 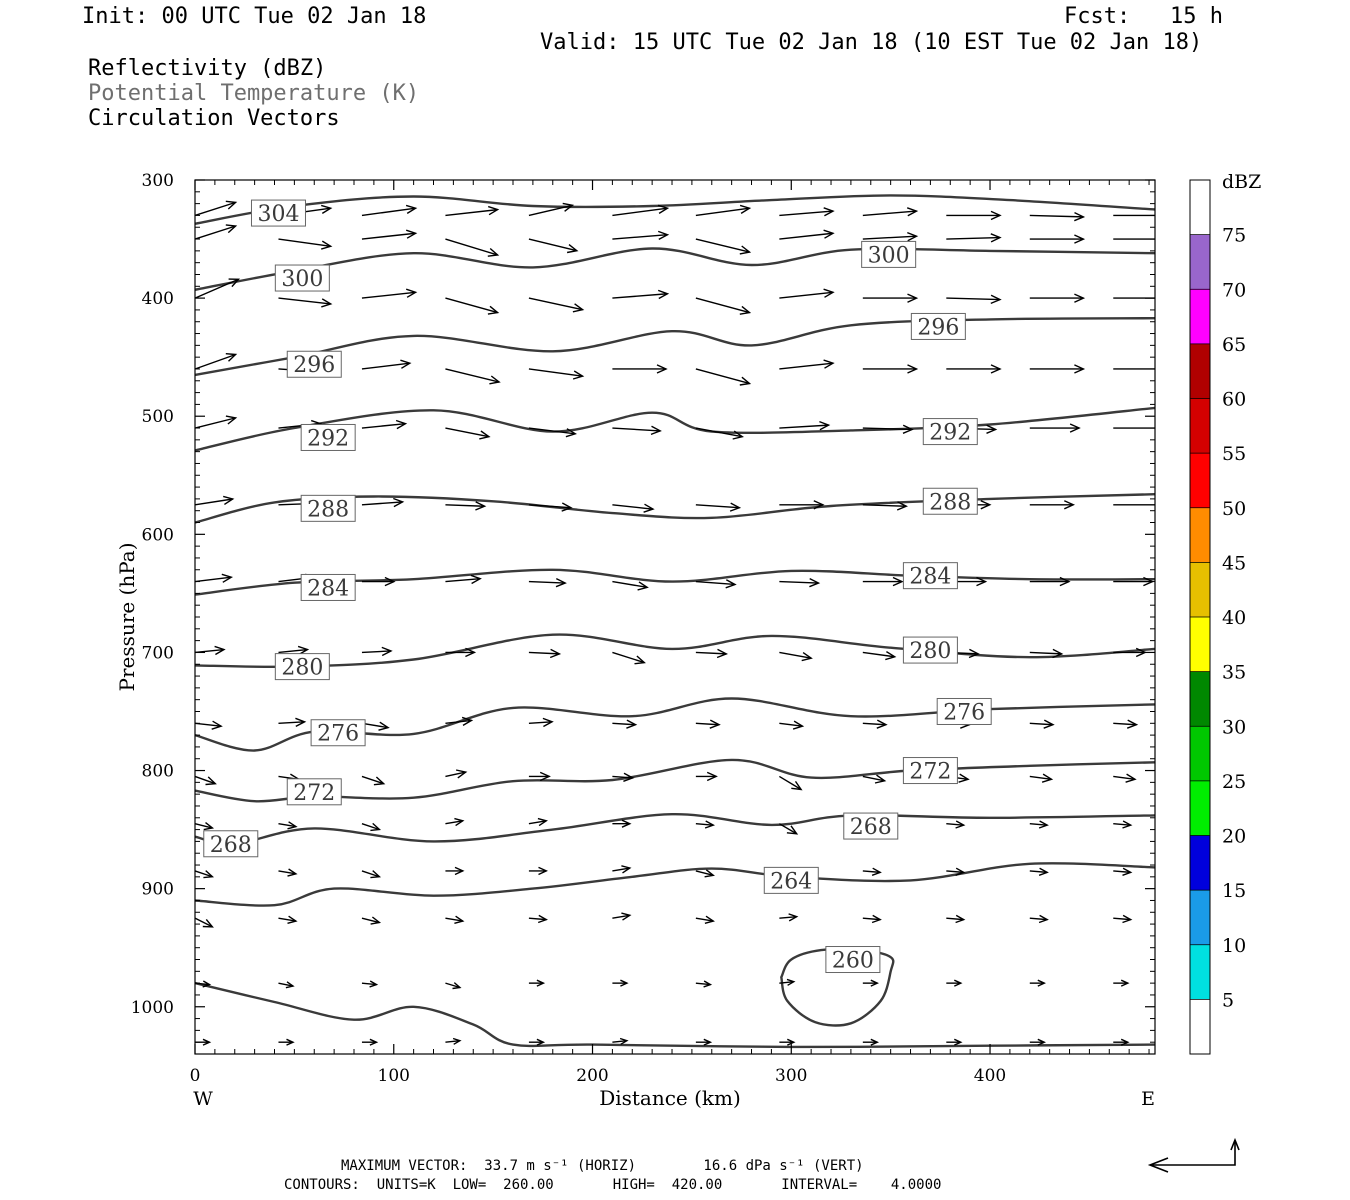 I want to click on contour-label: 264, so click(x=791, y=881).